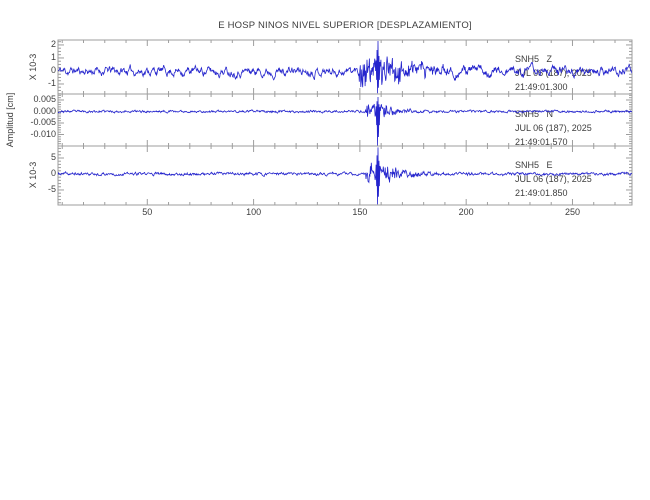  Describe the element at coordinates (53, 44) in the screenshot. I see `y-tick-label: 2` at that location.